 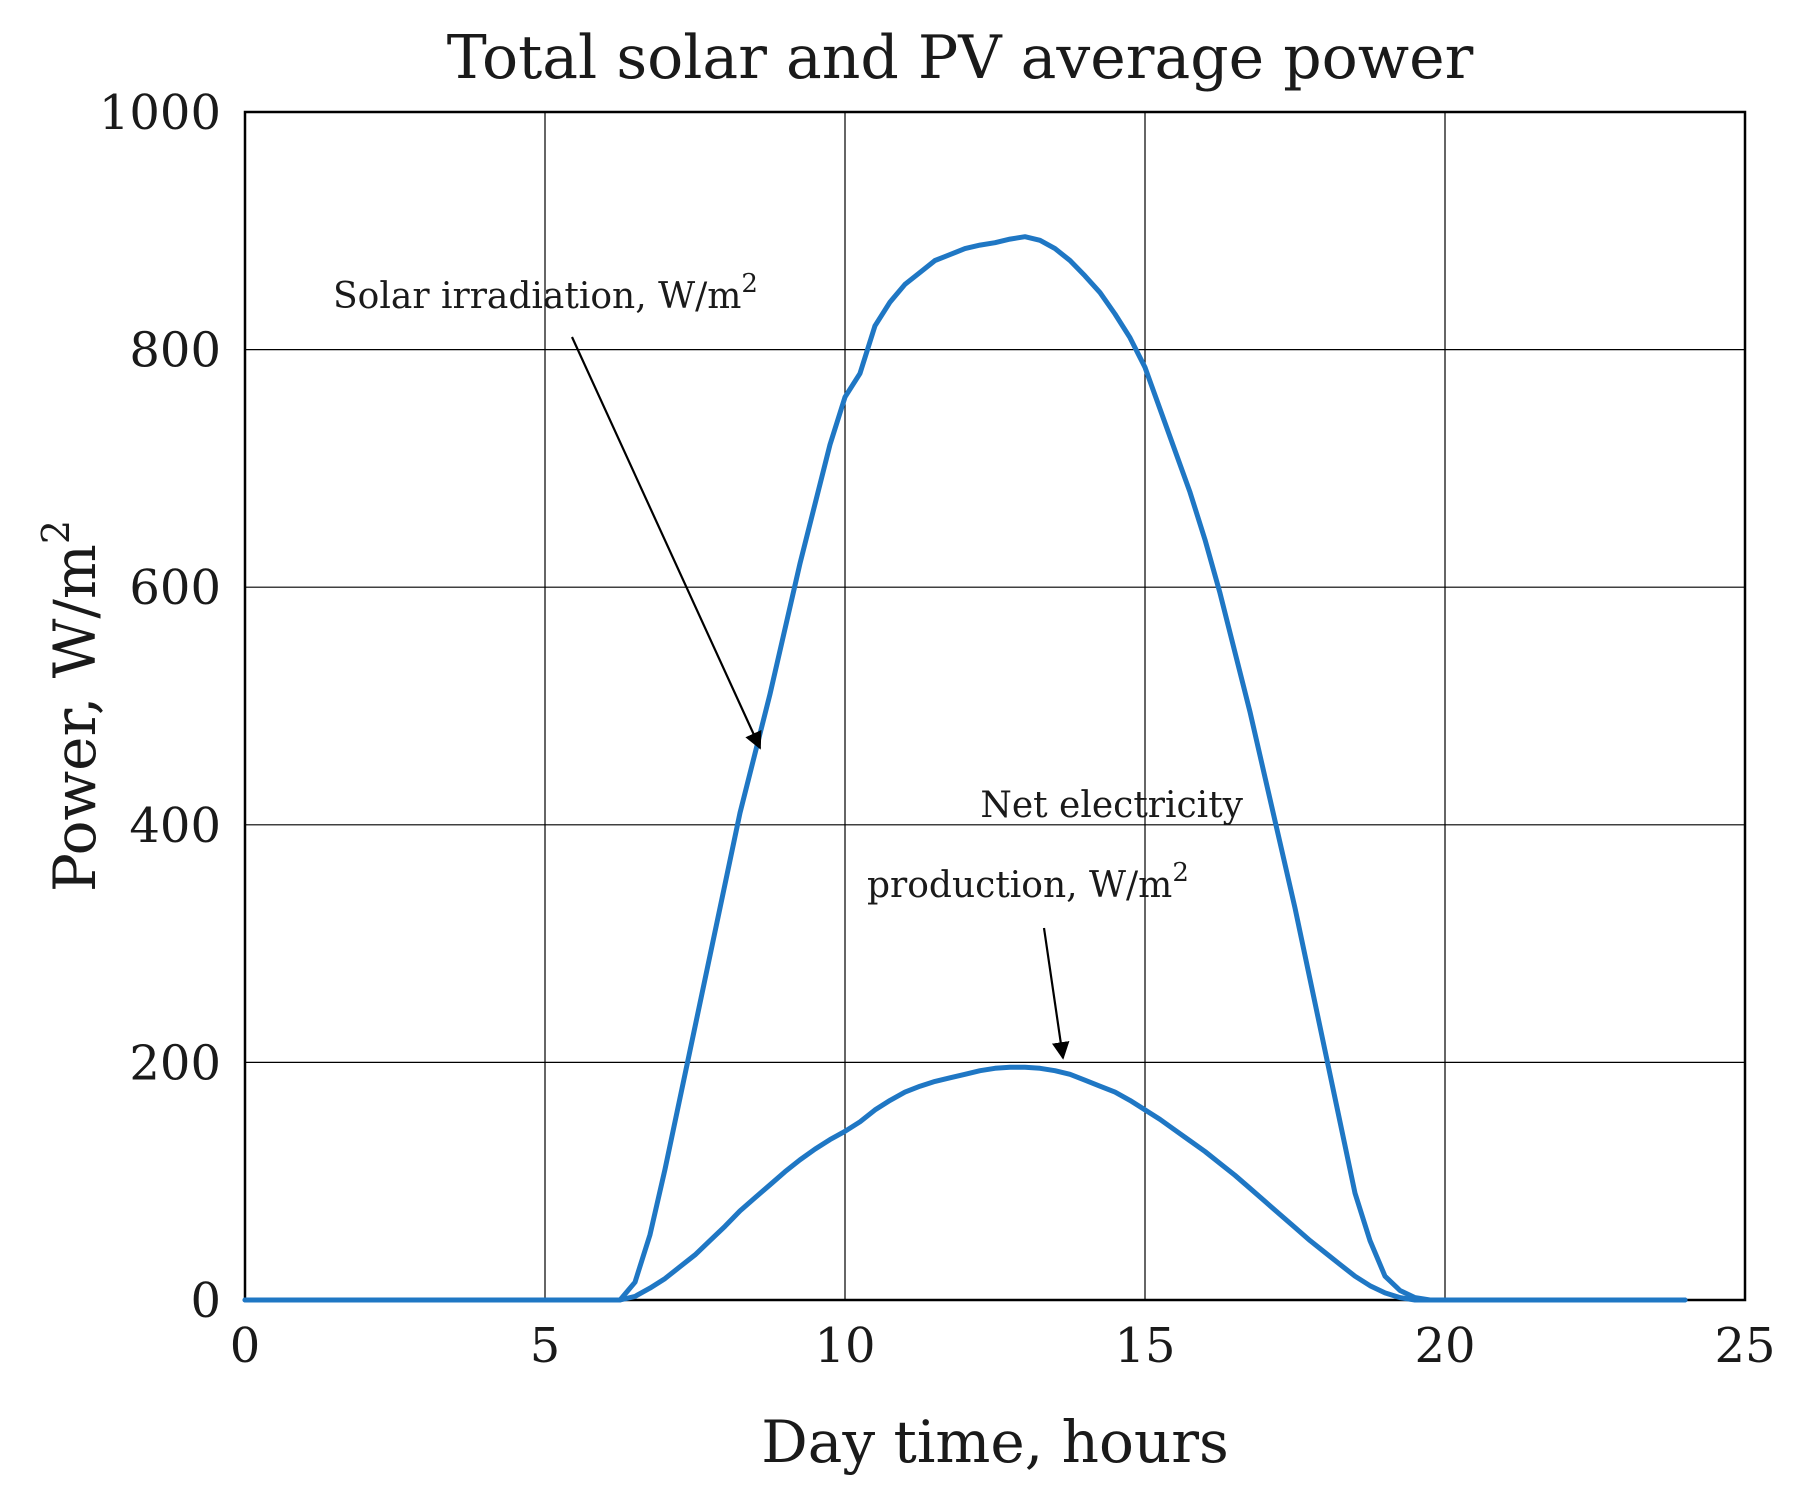 I want to click on y-tick-labels: 0 200 400 600 800 1000, so click(x=160, y=707).